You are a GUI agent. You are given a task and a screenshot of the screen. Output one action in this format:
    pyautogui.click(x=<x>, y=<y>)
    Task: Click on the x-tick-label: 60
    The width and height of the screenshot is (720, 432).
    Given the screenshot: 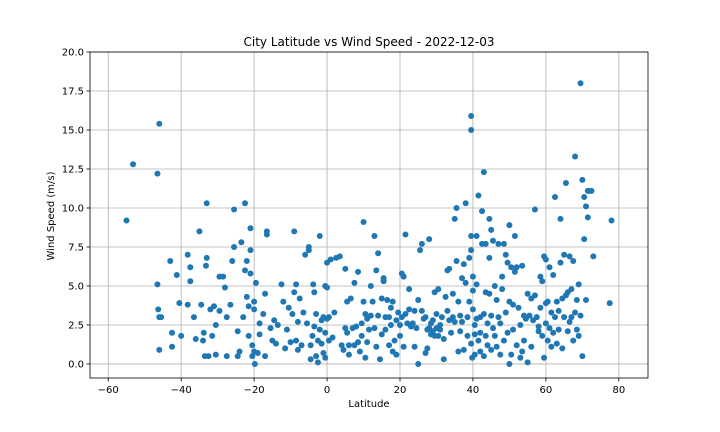 What is the action you would take?
    pyautogui.click(x=546, y=390)
    